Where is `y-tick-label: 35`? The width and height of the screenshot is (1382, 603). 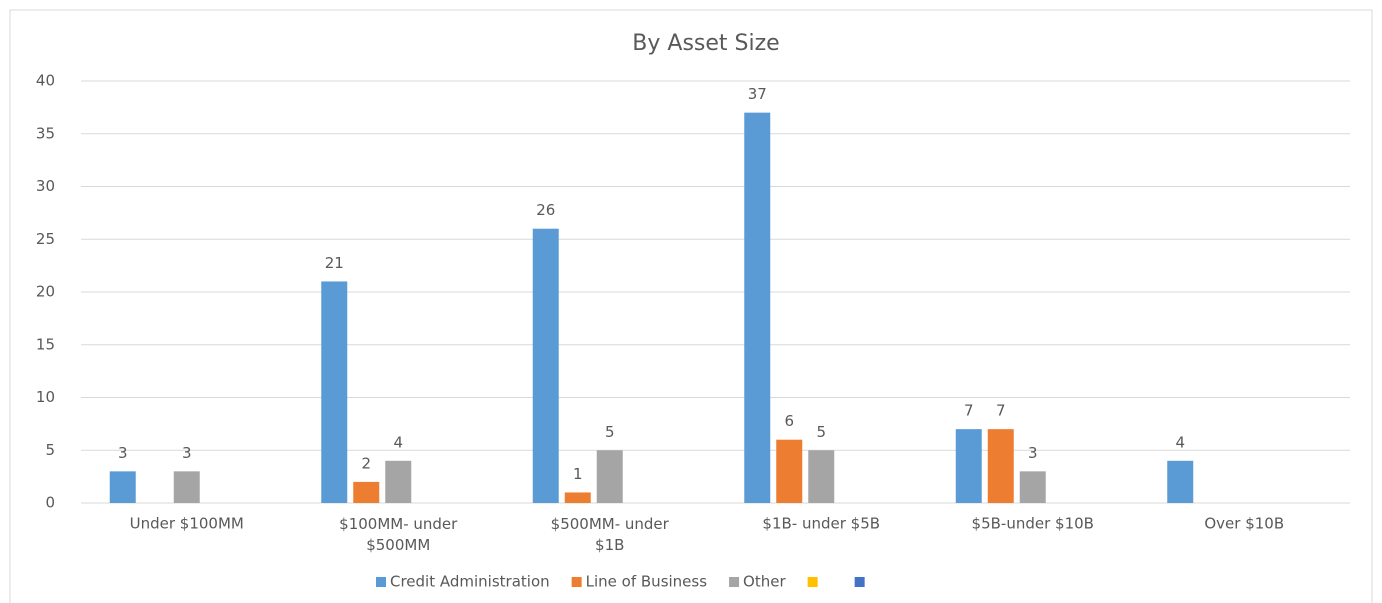 y-tick-label: 35 is located at coordinates (45, 133).